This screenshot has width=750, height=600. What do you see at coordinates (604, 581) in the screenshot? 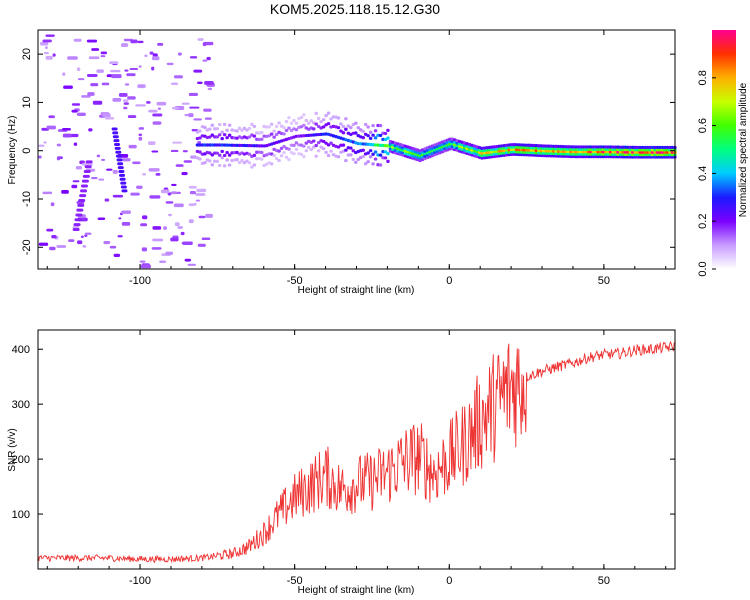
I see `snr-x-tick-label: 50` at bounding box center [604, 581].